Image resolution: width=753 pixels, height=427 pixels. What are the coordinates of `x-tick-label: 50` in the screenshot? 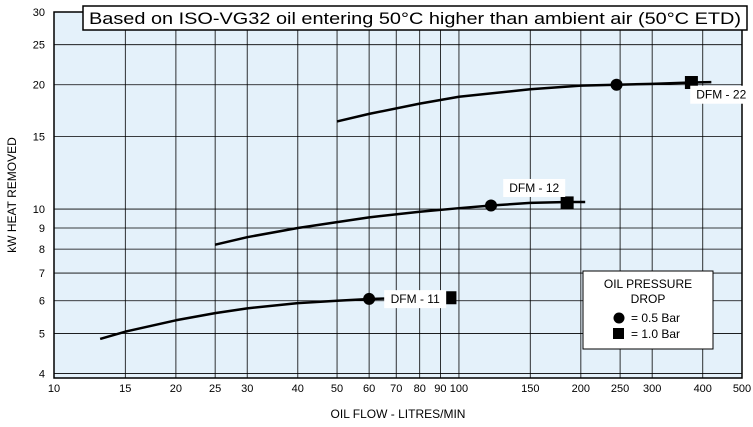 It's located at (337, 389).